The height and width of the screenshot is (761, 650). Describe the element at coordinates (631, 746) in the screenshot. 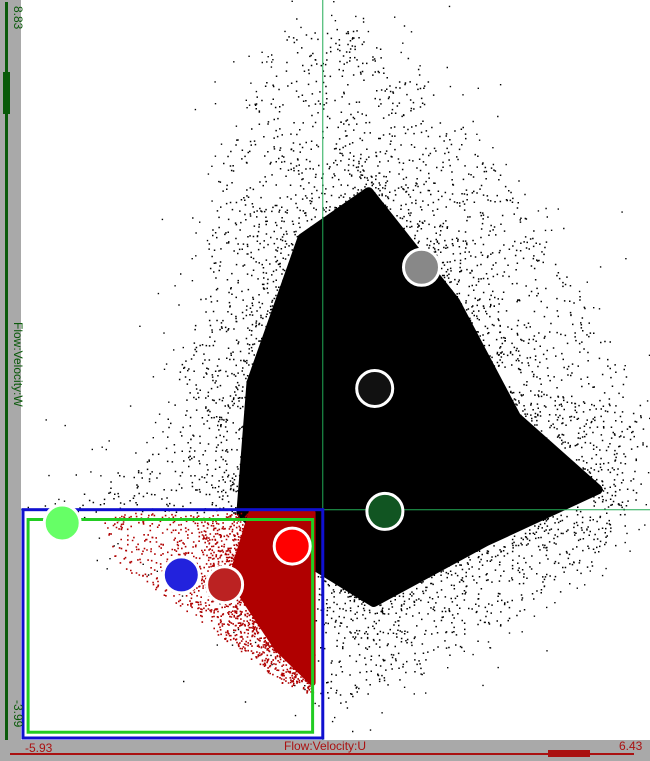

I see `x-axis-max-label: 6.43` at that location.